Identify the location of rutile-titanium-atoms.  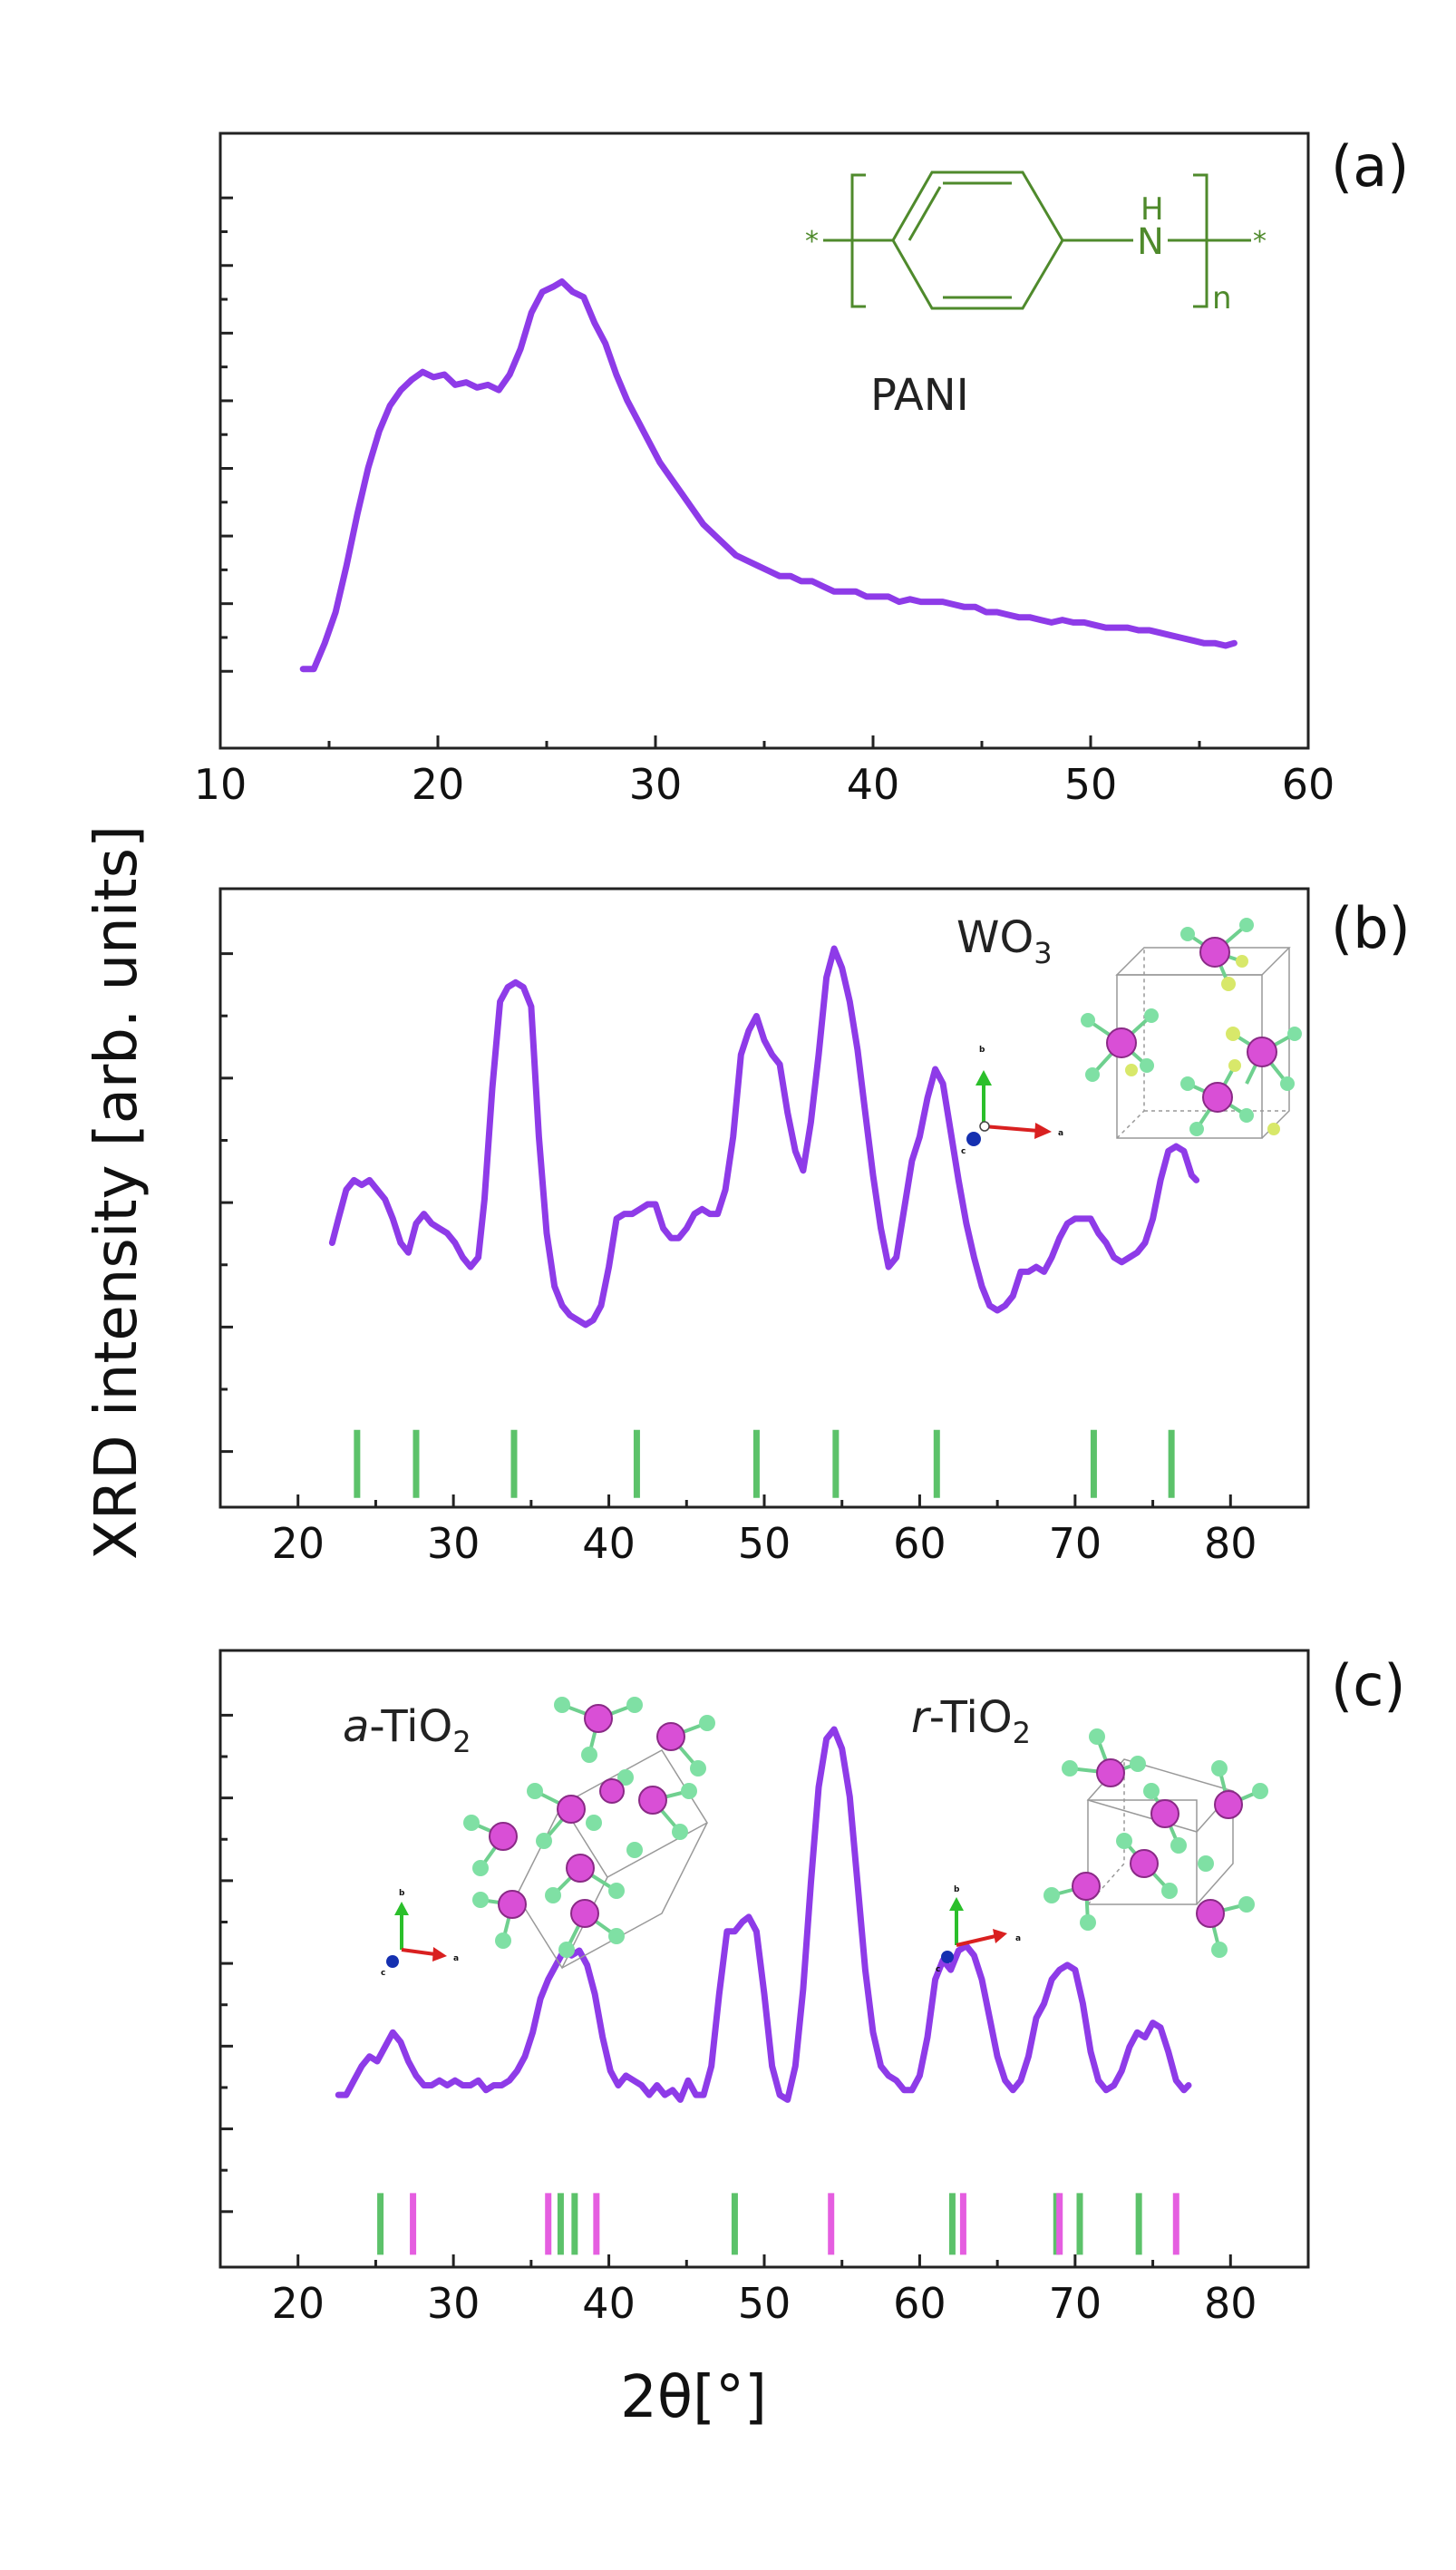
(1157, 1843).